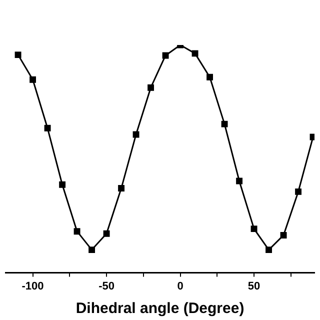 Image resolution: width=320 pixels, height=320 pixels. What do you see at coordinates (254, 286) in the screenshot?
I see `x-tick-label: 50` at bounding box center [254, 286].